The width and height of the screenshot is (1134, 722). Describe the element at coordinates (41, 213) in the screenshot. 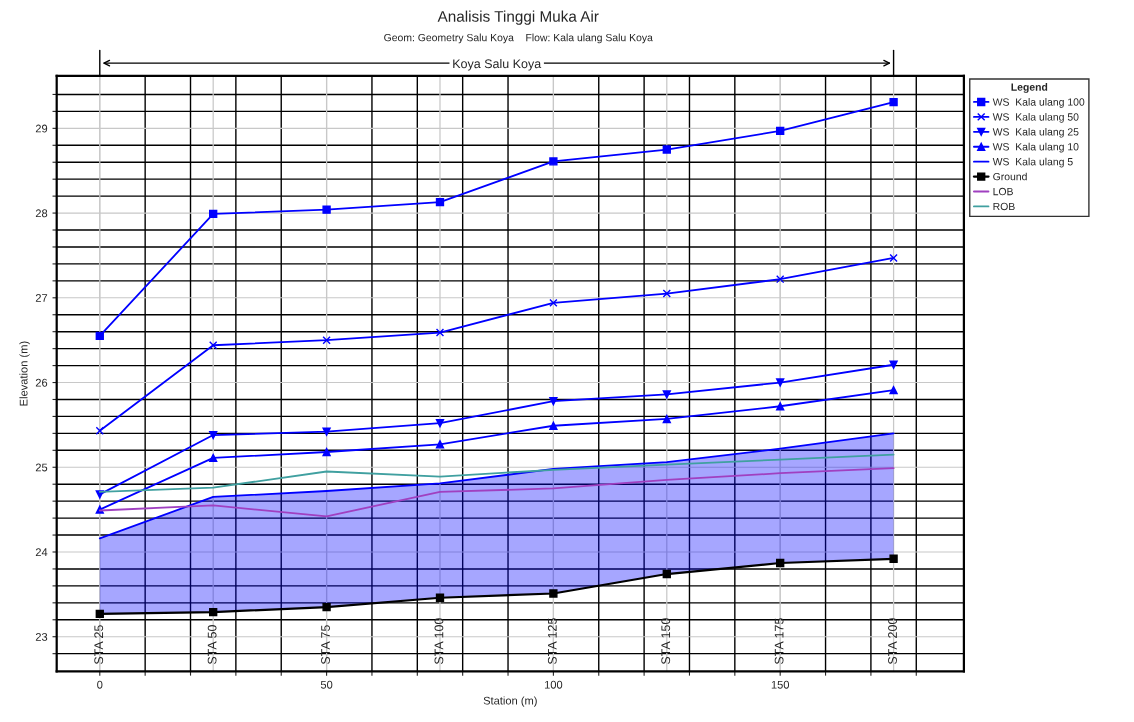

I see `y-tick-label: 28` at that location.